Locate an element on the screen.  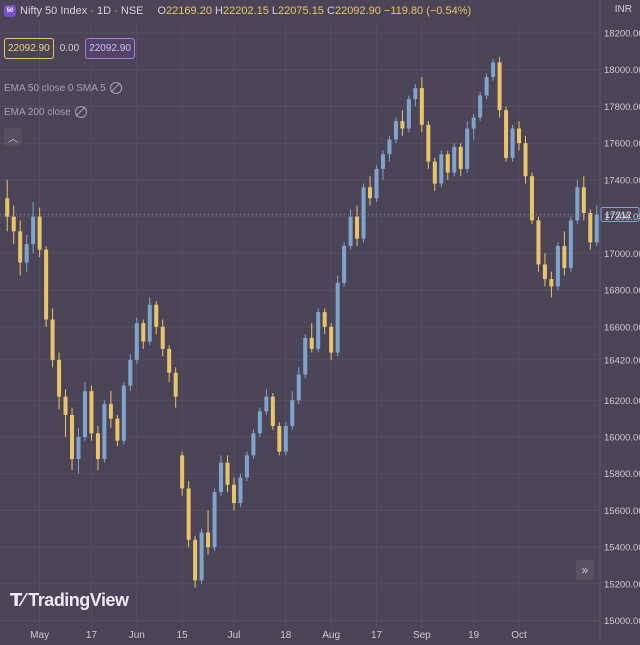
y-tick-label: 15200.00 is located at coordinates (622, 584).